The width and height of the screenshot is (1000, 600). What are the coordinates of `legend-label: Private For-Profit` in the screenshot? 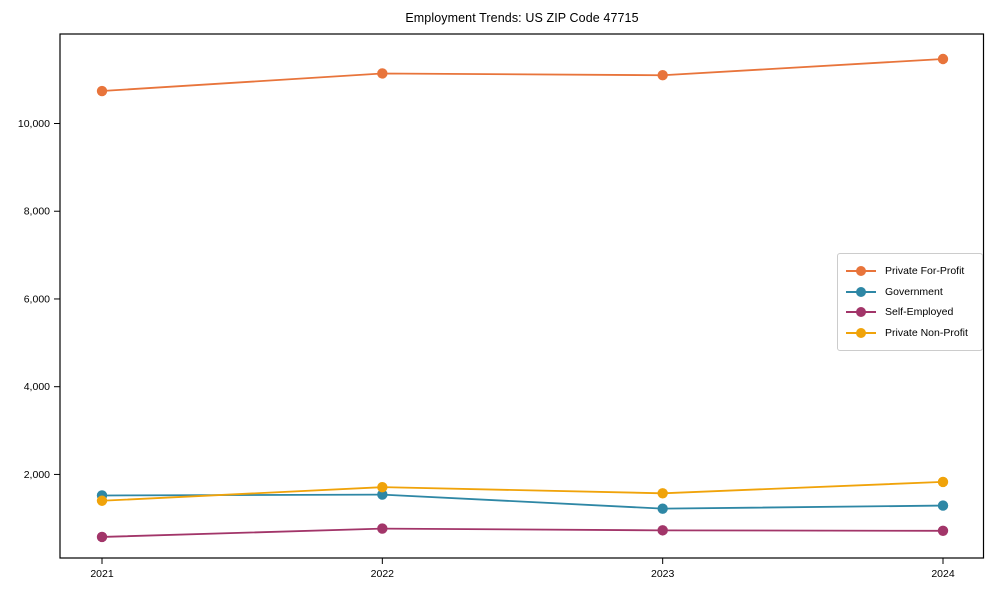 It's located at (925, 271).